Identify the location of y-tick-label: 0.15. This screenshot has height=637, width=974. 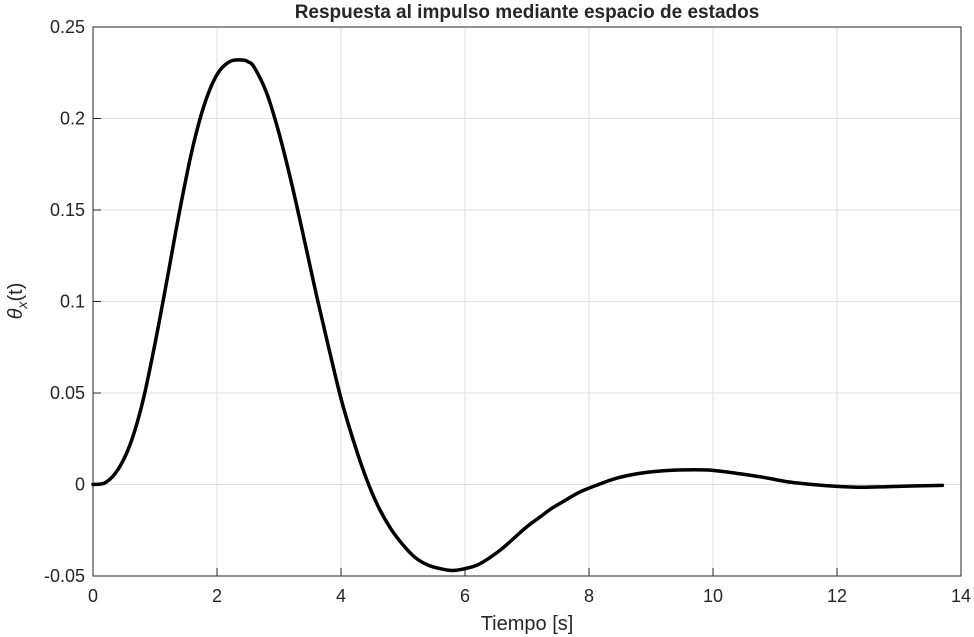
(67, 210).